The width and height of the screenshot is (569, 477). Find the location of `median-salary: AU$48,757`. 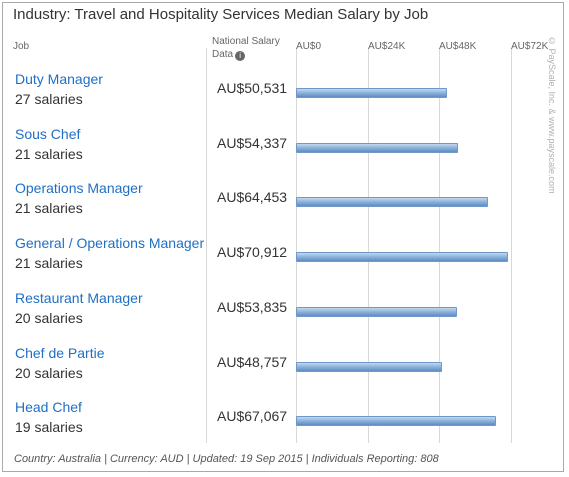

median-salary: AU$48,757 is located at coordinates (252, 362).